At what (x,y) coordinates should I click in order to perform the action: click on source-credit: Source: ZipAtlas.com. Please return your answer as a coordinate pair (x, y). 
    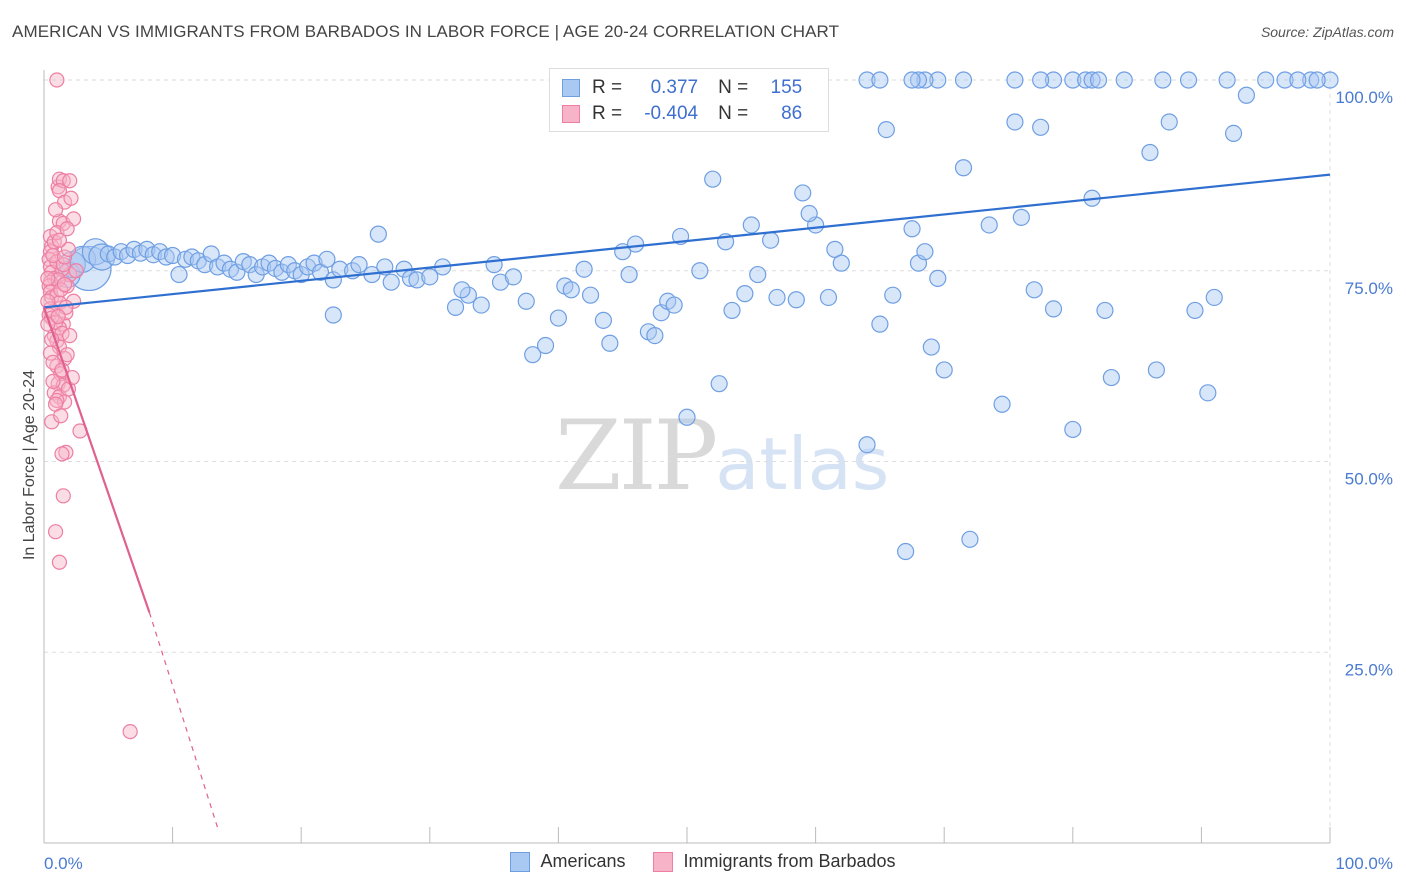
    Looking at the image, I should click on (1327, 32).